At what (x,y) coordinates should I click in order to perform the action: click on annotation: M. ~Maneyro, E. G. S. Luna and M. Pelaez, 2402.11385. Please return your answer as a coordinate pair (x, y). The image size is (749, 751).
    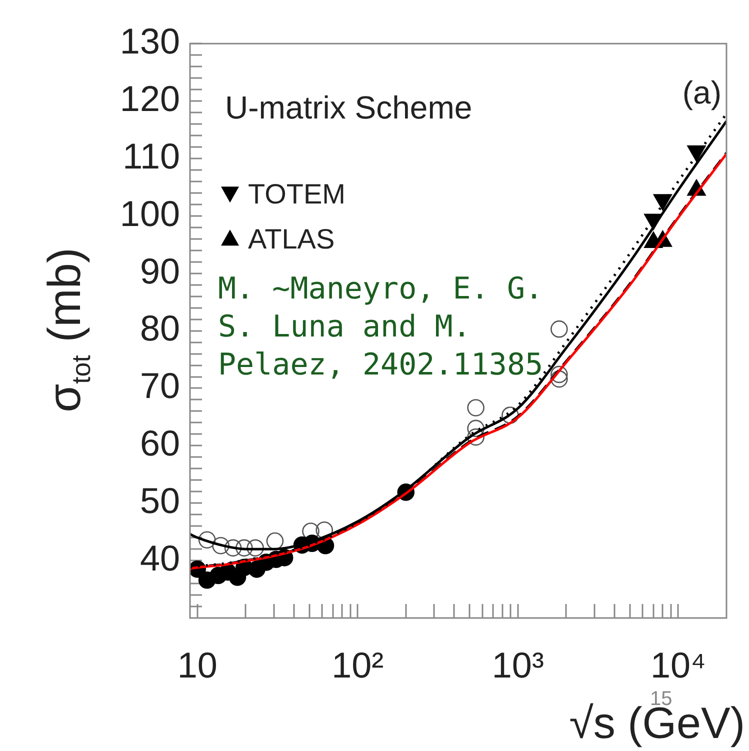
    Looking at the image, I should click on (381, 327).